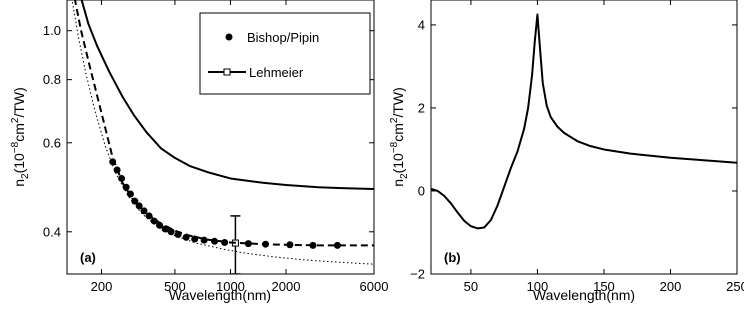  What do you see at coordinates (20, 137) in the screenshot?
I see `panel-a-y-axis-label: n2(10−8cm2/TW)` at bounding box center [20, 137].